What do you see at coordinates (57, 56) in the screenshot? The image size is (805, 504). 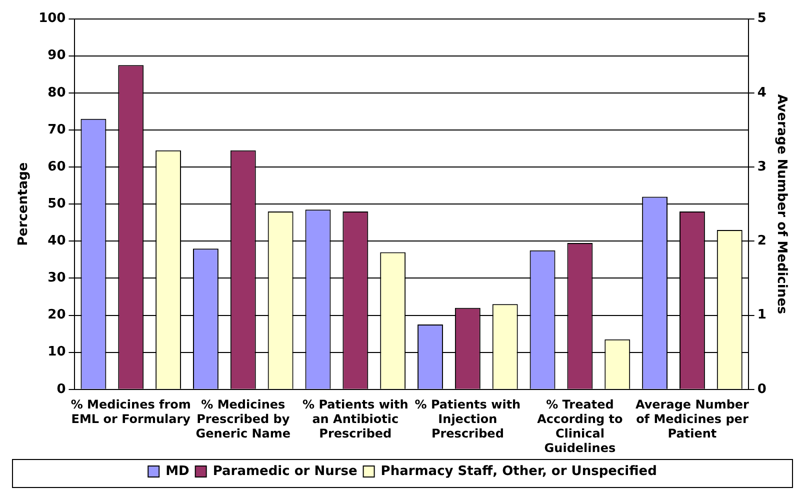 I see `y-tick-label: 90` at bounding box center [57, 56].